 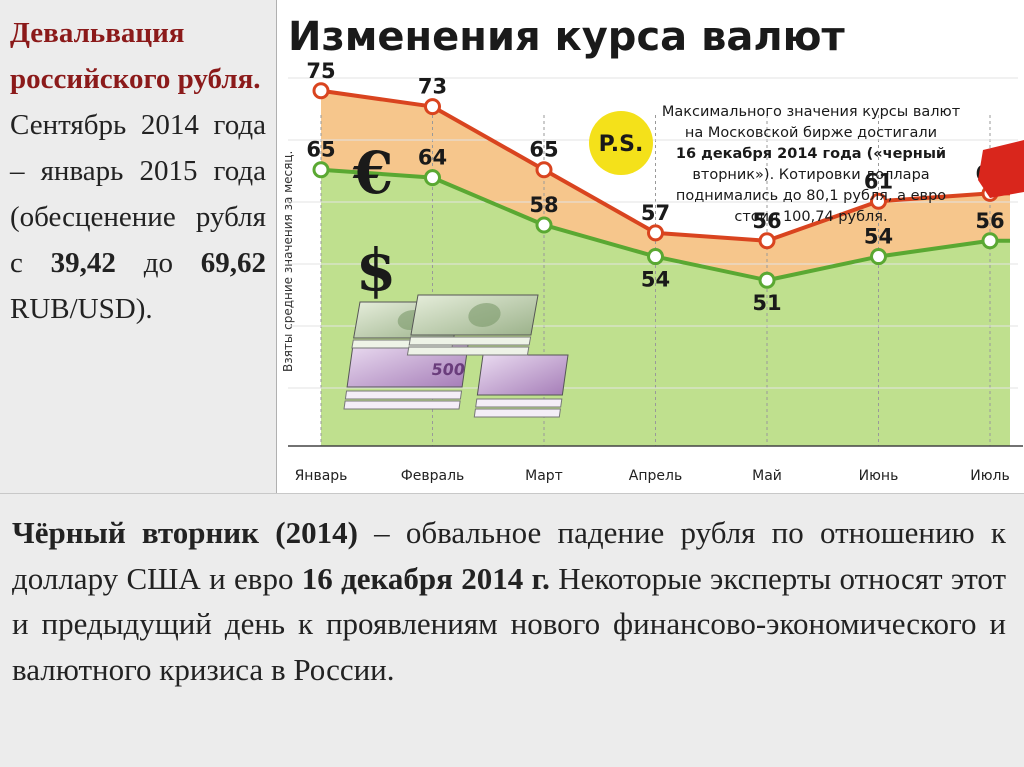 I want to click on data-label: 61, so click(x=878, y=181).